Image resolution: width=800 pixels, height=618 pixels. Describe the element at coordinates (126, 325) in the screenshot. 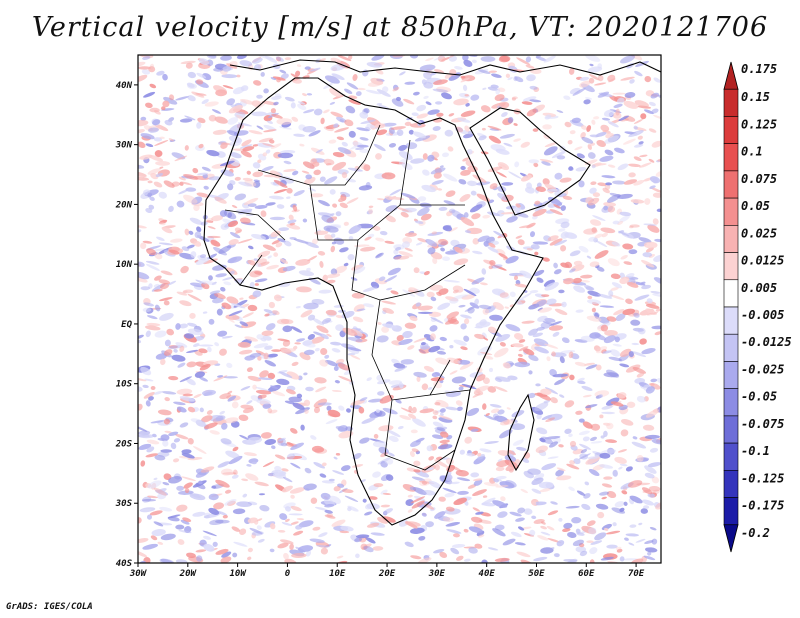

I see `y-tick-label: EQ` at that location.